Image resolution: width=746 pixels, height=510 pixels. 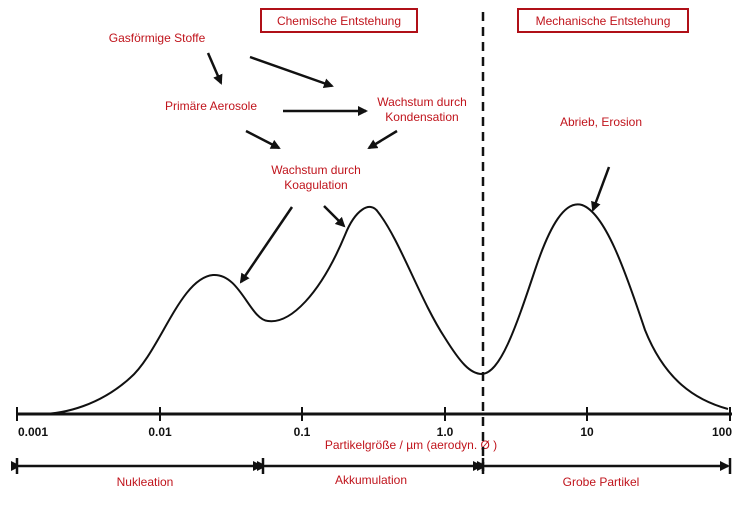 What do you see at coordinates (145, 482) in the screenshot?
I see `nucleation-range-label: Nukleation` at bounding box center [145, 482].